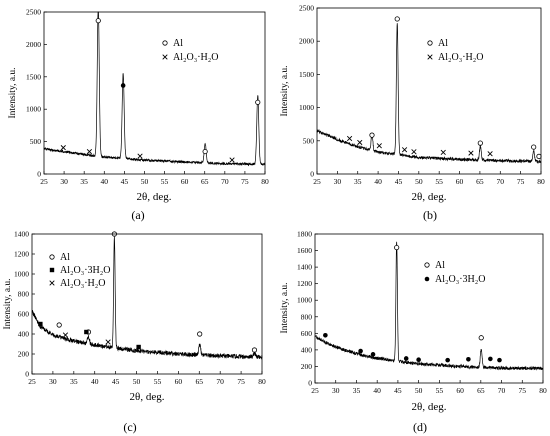 The width and height of the screenshot is (550, 436). Describe the element at coordinates (460, 279) in the screenshot. I see `legend-label: Al₂O₃·3H₂O` at that location.